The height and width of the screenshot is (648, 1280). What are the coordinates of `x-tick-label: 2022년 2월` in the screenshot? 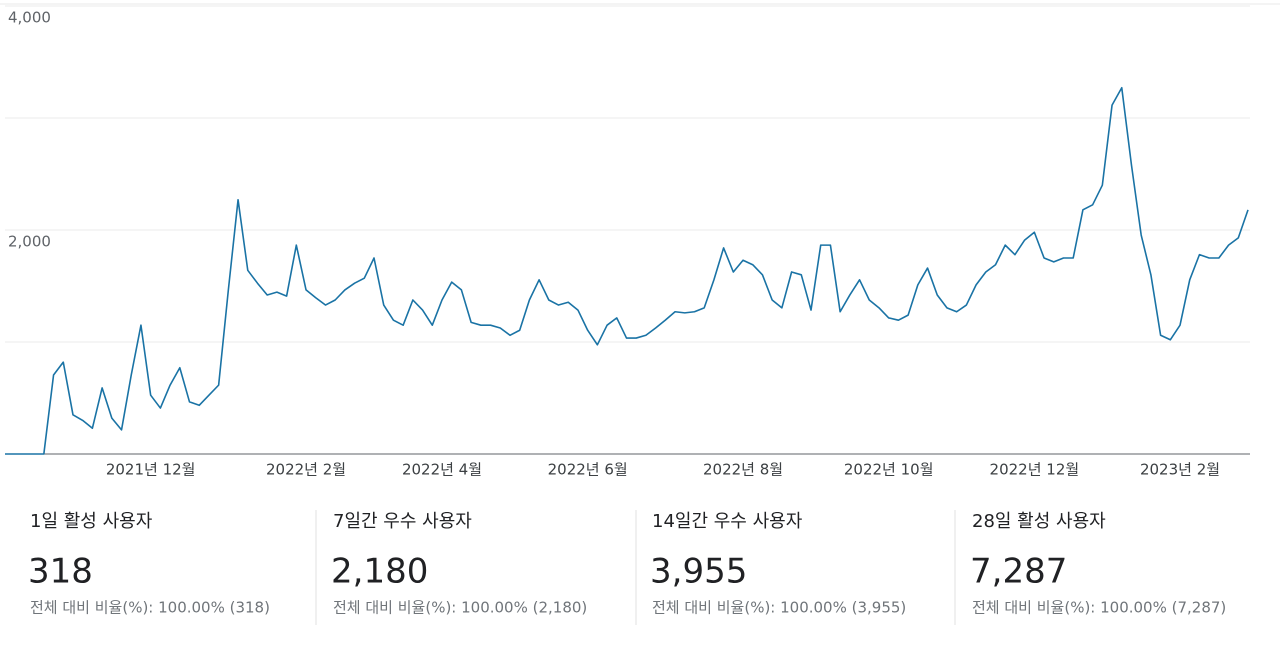 It's located at (306, 470).